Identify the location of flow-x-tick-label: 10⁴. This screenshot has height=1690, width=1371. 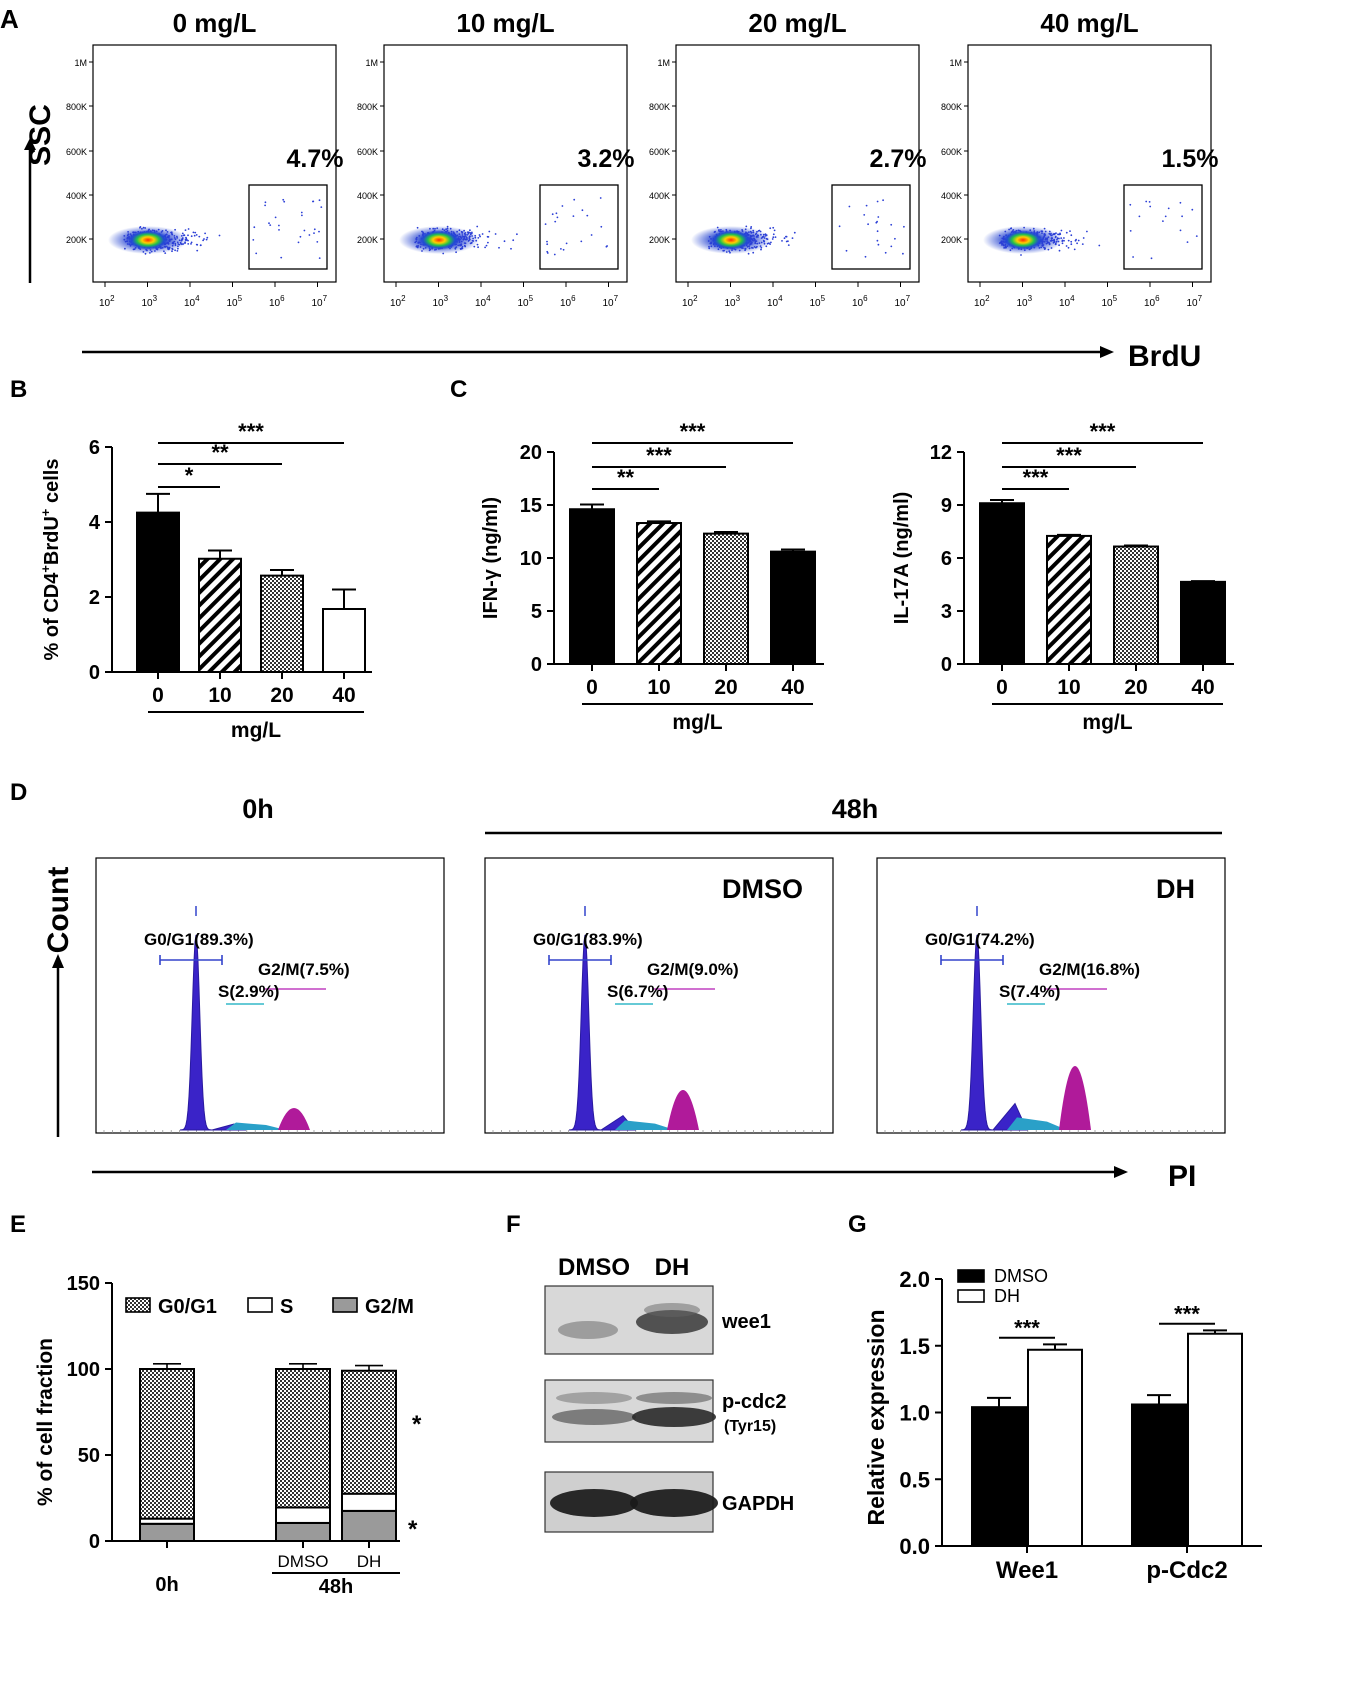
(192, 301).